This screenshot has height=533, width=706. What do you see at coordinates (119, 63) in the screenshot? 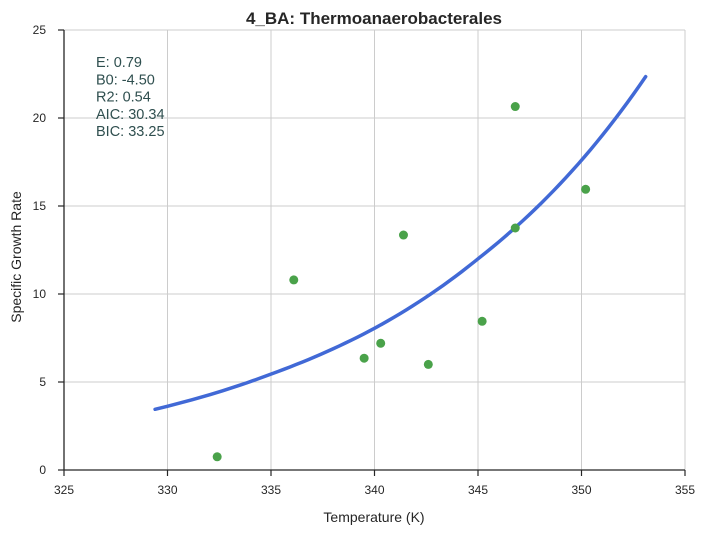
I see `stat-line: E: 0.79` at bounding box center [119, 63].